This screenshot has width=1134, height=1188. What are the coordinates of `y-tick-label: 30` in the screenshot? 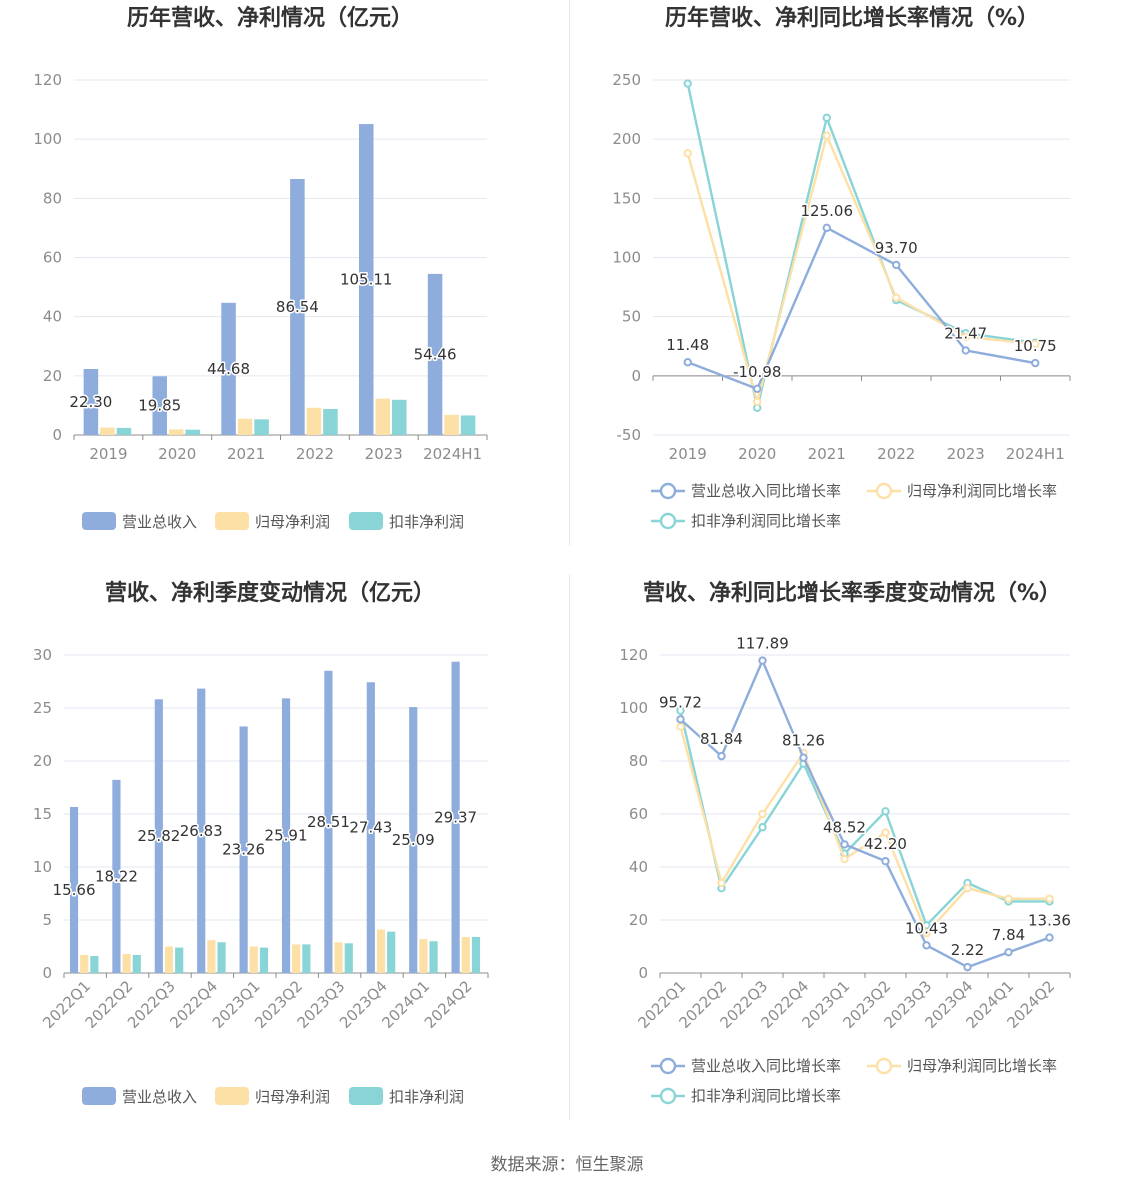 It's located at (42, 655).